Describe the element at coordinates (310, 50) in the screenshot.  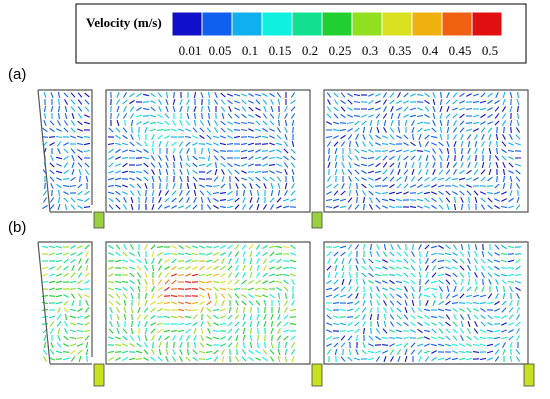
I see `colorbar-tick-label: 0.2` at that location.